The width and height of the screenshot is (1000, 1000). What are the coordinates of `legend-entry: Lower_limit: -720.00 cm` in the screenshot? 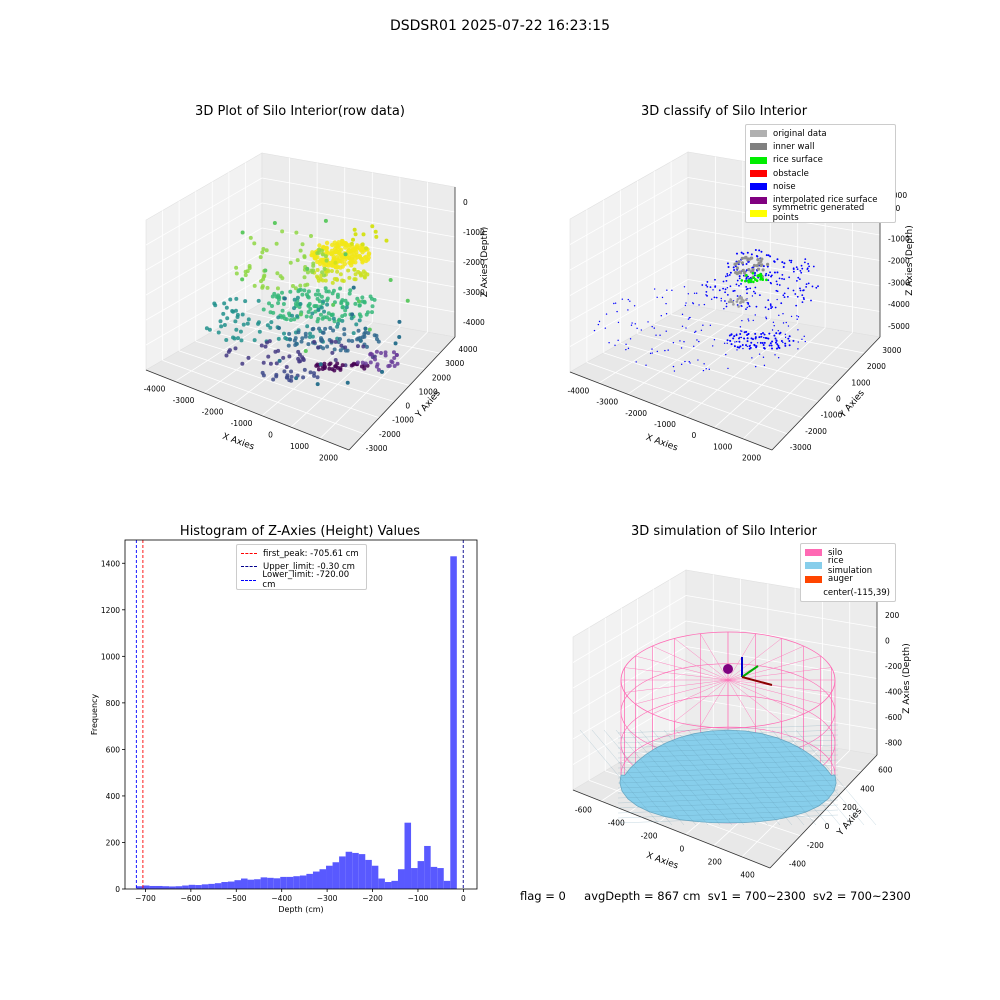 It's located at (301, 580).